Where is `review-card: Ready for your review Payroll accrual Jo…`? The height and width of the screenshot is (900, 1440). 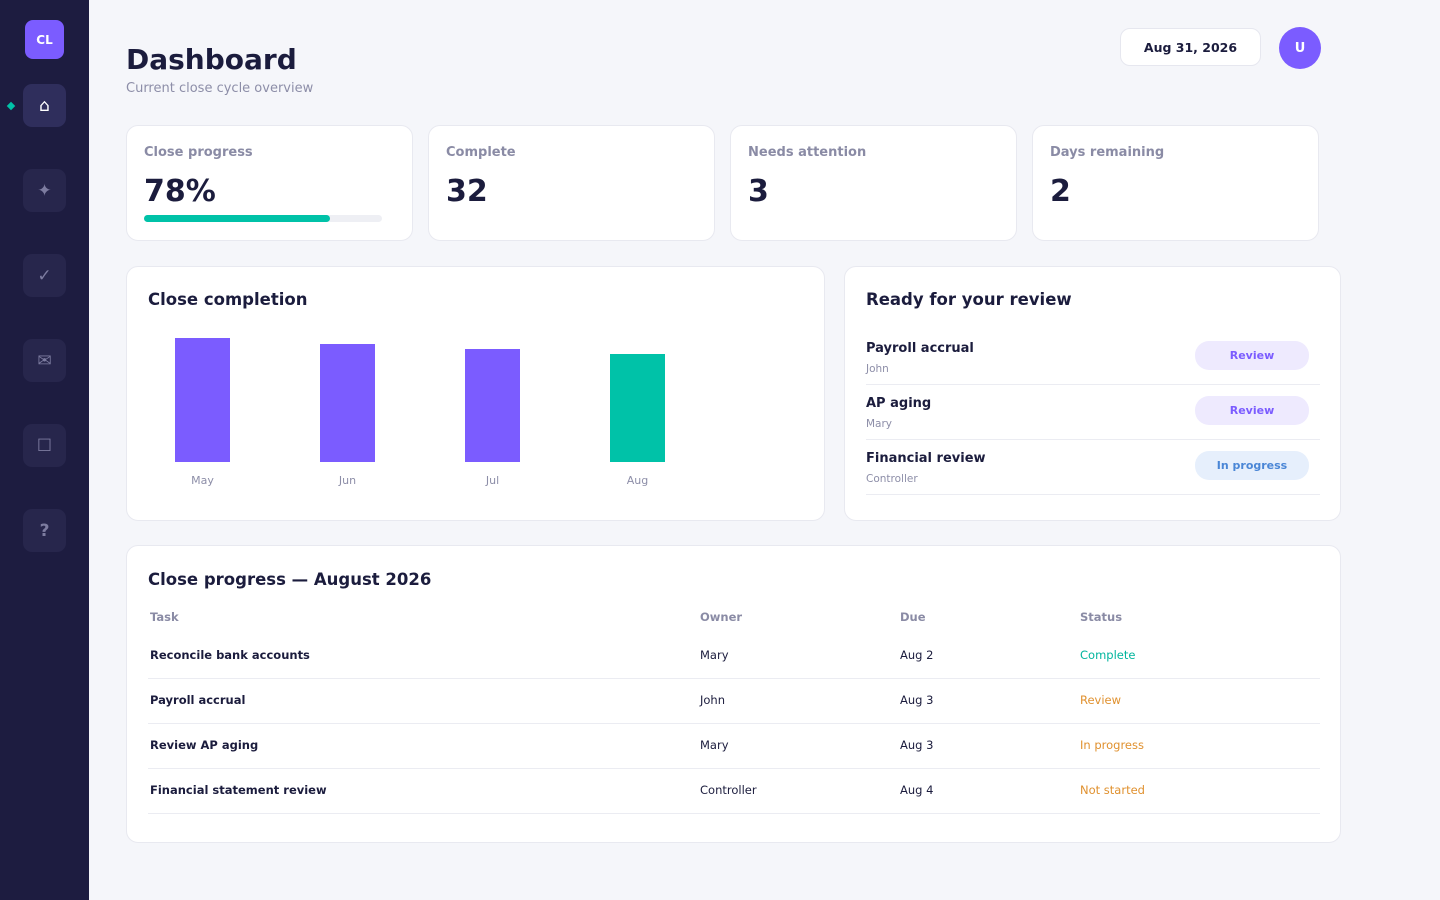 review-card: Ready for your review Payroll accrual Jo… is located at coordinates (1092, 393).